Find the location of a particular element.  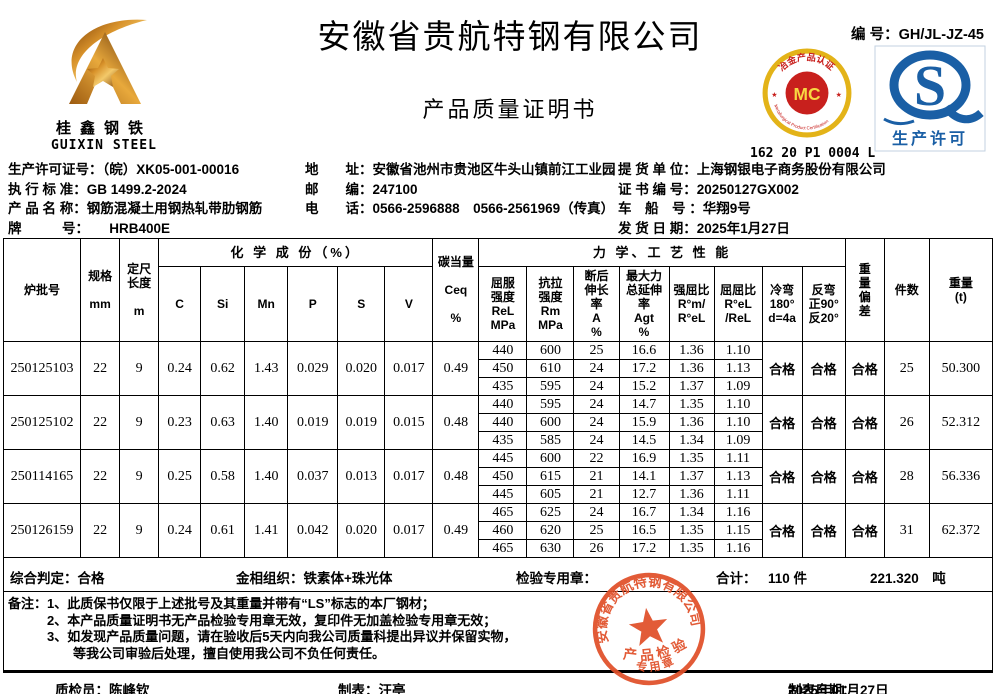

document-subtitle: 产品质量证明书 is located at coordinates (510, 109).